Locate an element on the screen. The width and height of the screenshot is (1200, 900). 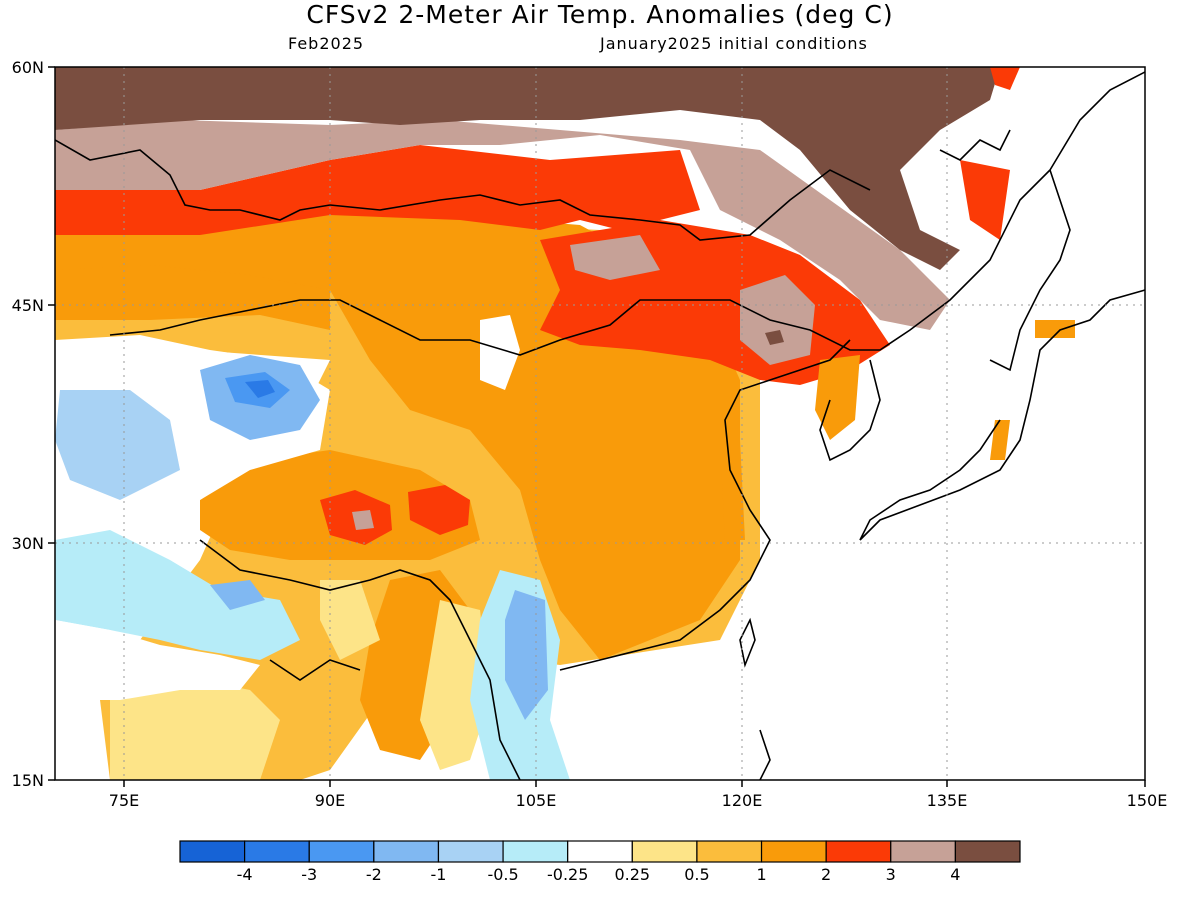
legend-tick-label: 0.25 is located at coordinates (632, 874).